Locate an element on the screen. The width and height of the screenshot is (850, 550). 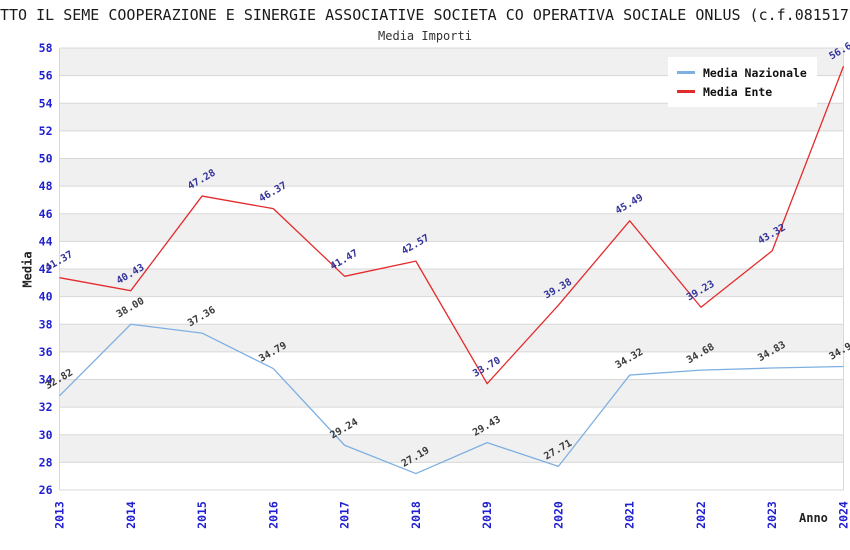
chart-subtitle: Media Importi is located at coordinates (425, 36).